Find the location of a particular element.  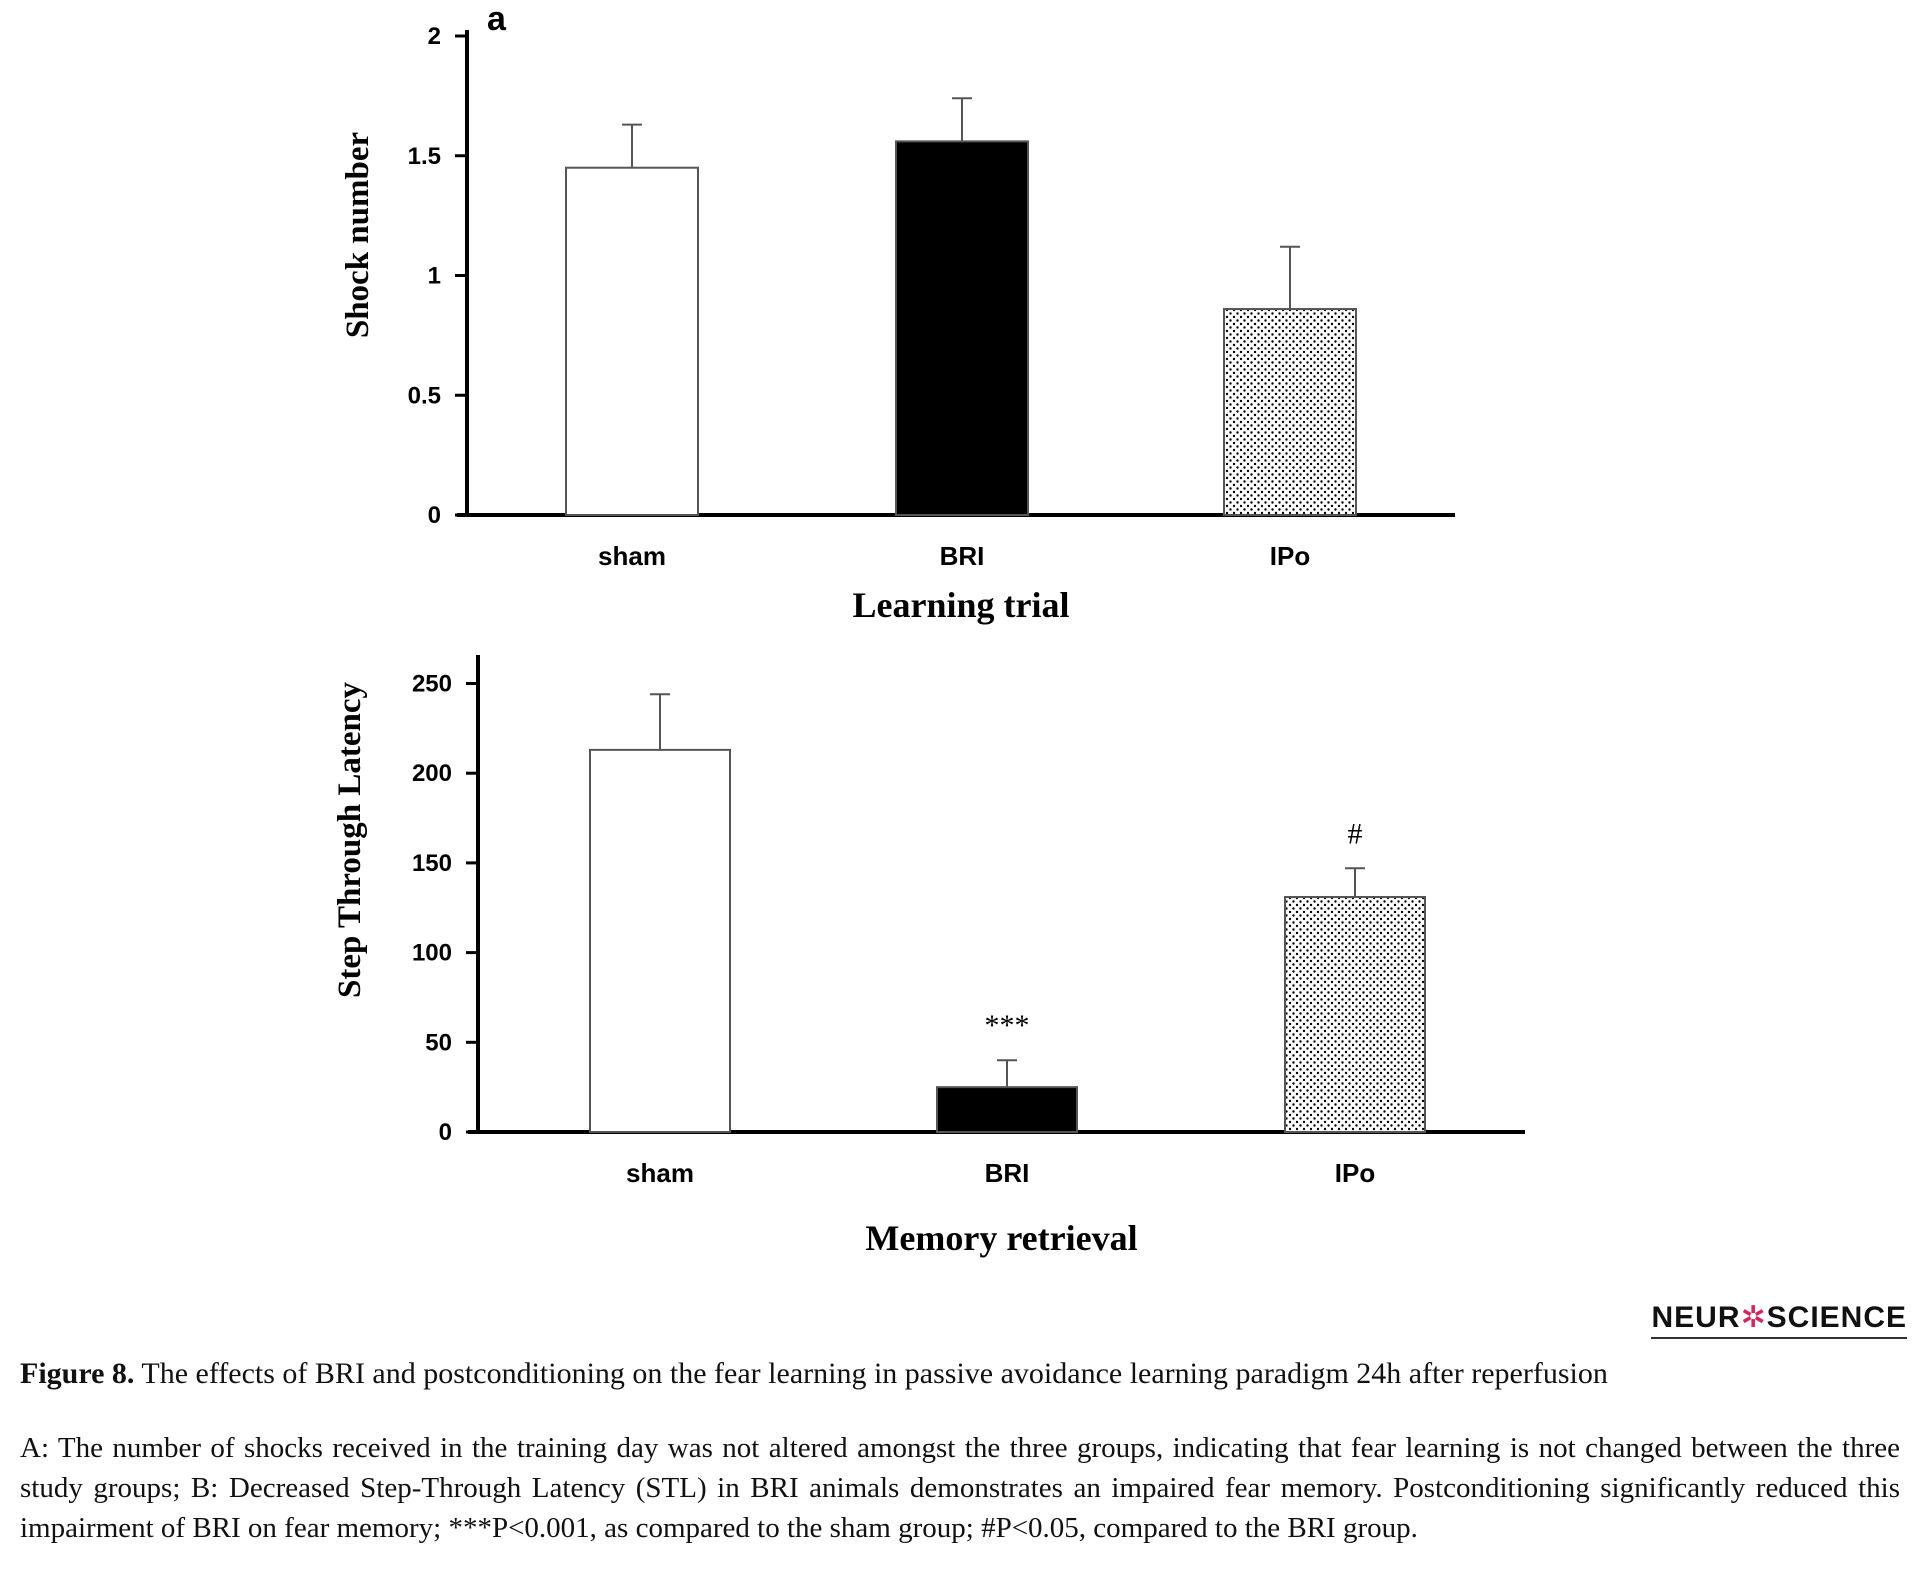

x-axis-title: Memory retrieval is located at coordinates (1001, 1238).